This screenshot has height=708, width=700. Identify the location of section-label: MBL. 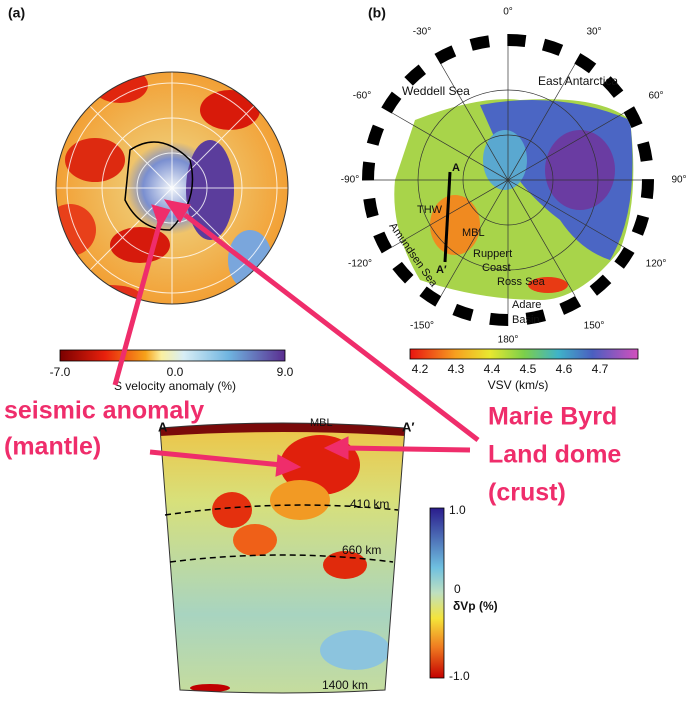
(321, 423).